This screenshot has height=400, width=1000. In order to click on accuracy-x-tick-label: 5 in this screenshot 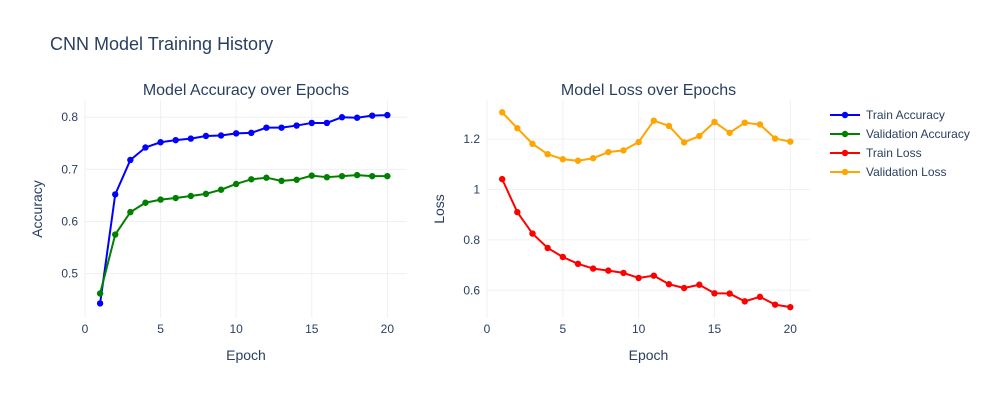, I will do `click(160, 329)`.